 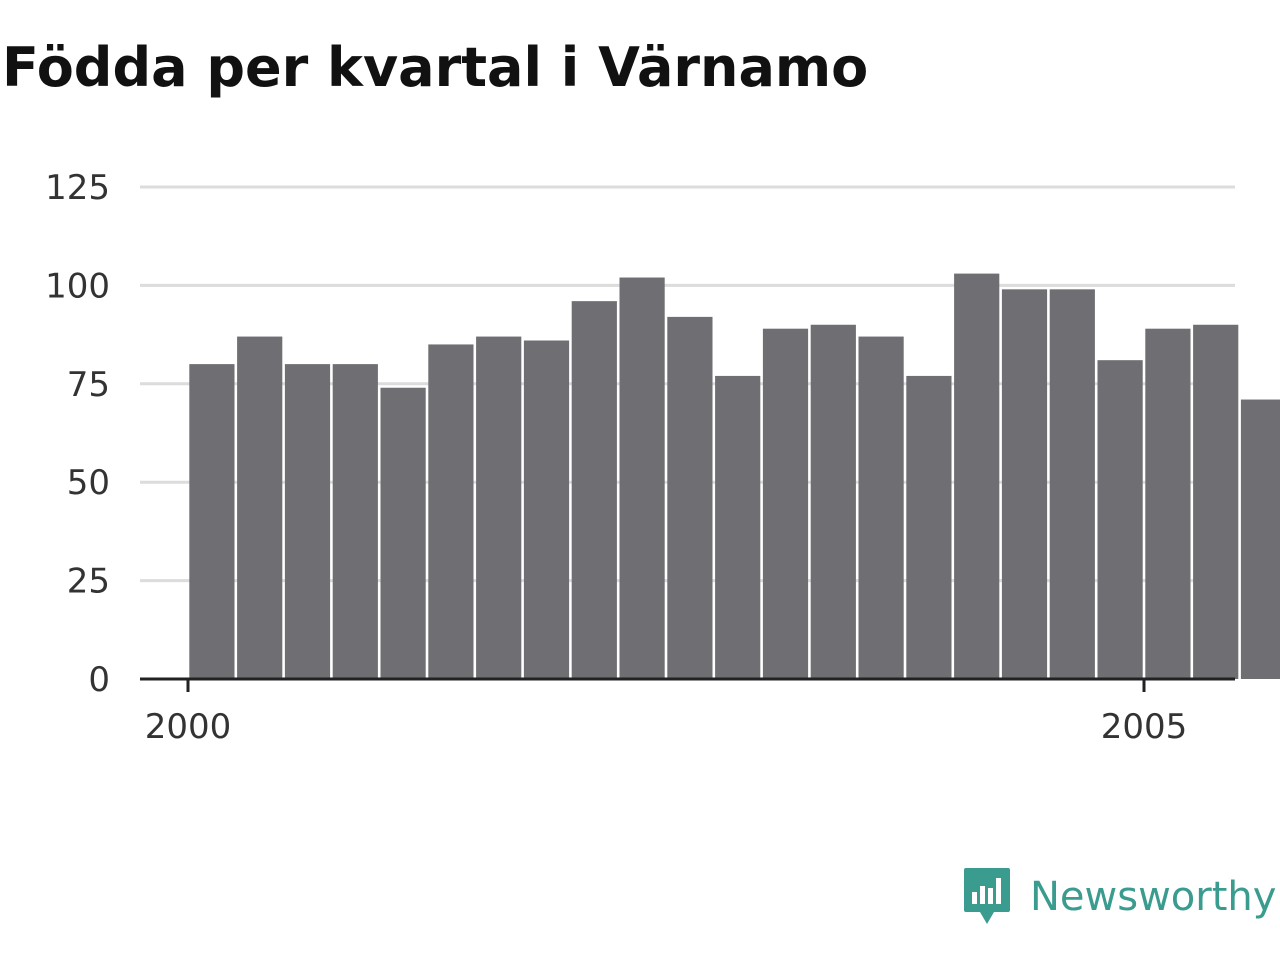 I want to click on y-tick-label: 125, so click(x=77, y=188).